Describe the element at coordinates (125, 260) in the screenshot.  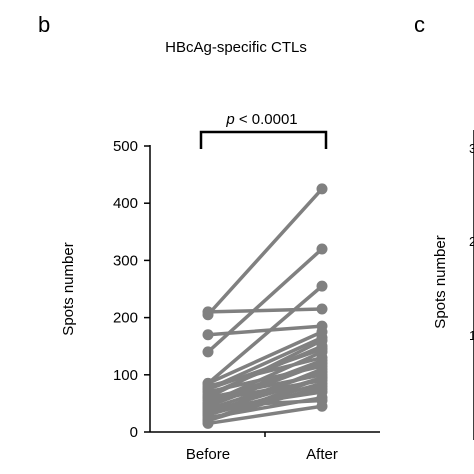
I see `y-tick-label: 300` at that location.